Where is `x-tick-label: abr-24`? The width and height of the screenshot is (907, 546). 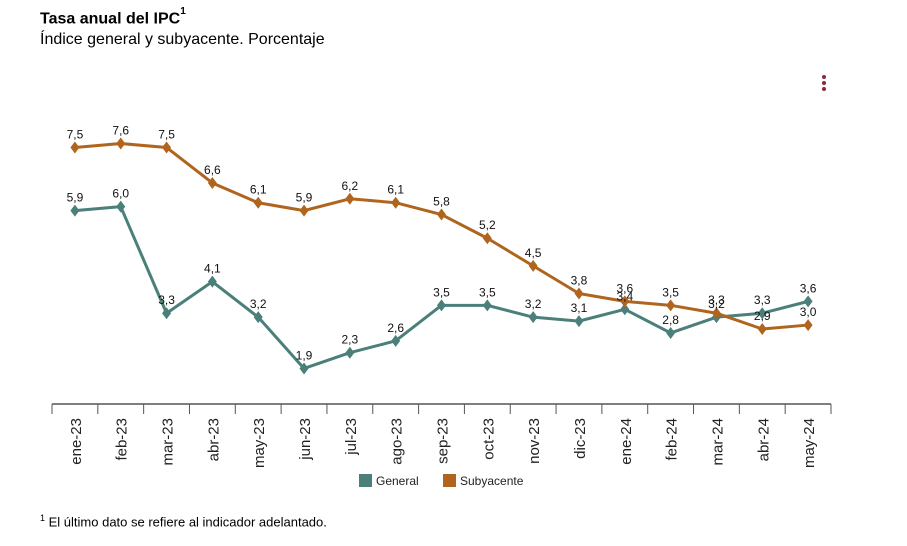 x-tick-label: abr-24 is located at coordinates (763, 439).